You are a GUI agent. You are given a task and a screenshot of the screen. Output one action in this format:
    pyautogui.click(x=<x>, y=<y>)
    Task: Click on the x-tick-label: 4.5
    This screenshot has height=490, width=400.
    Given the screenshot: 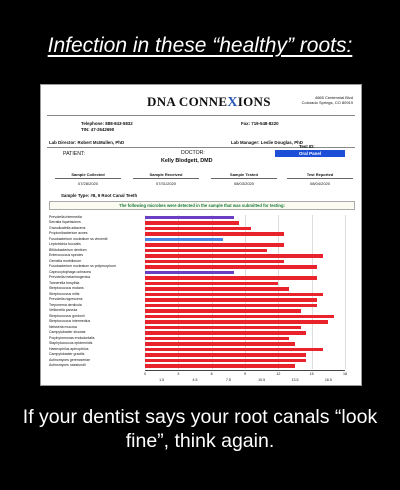 What is the action you would take?
    pyautogui.click(x=195, y=380)
    